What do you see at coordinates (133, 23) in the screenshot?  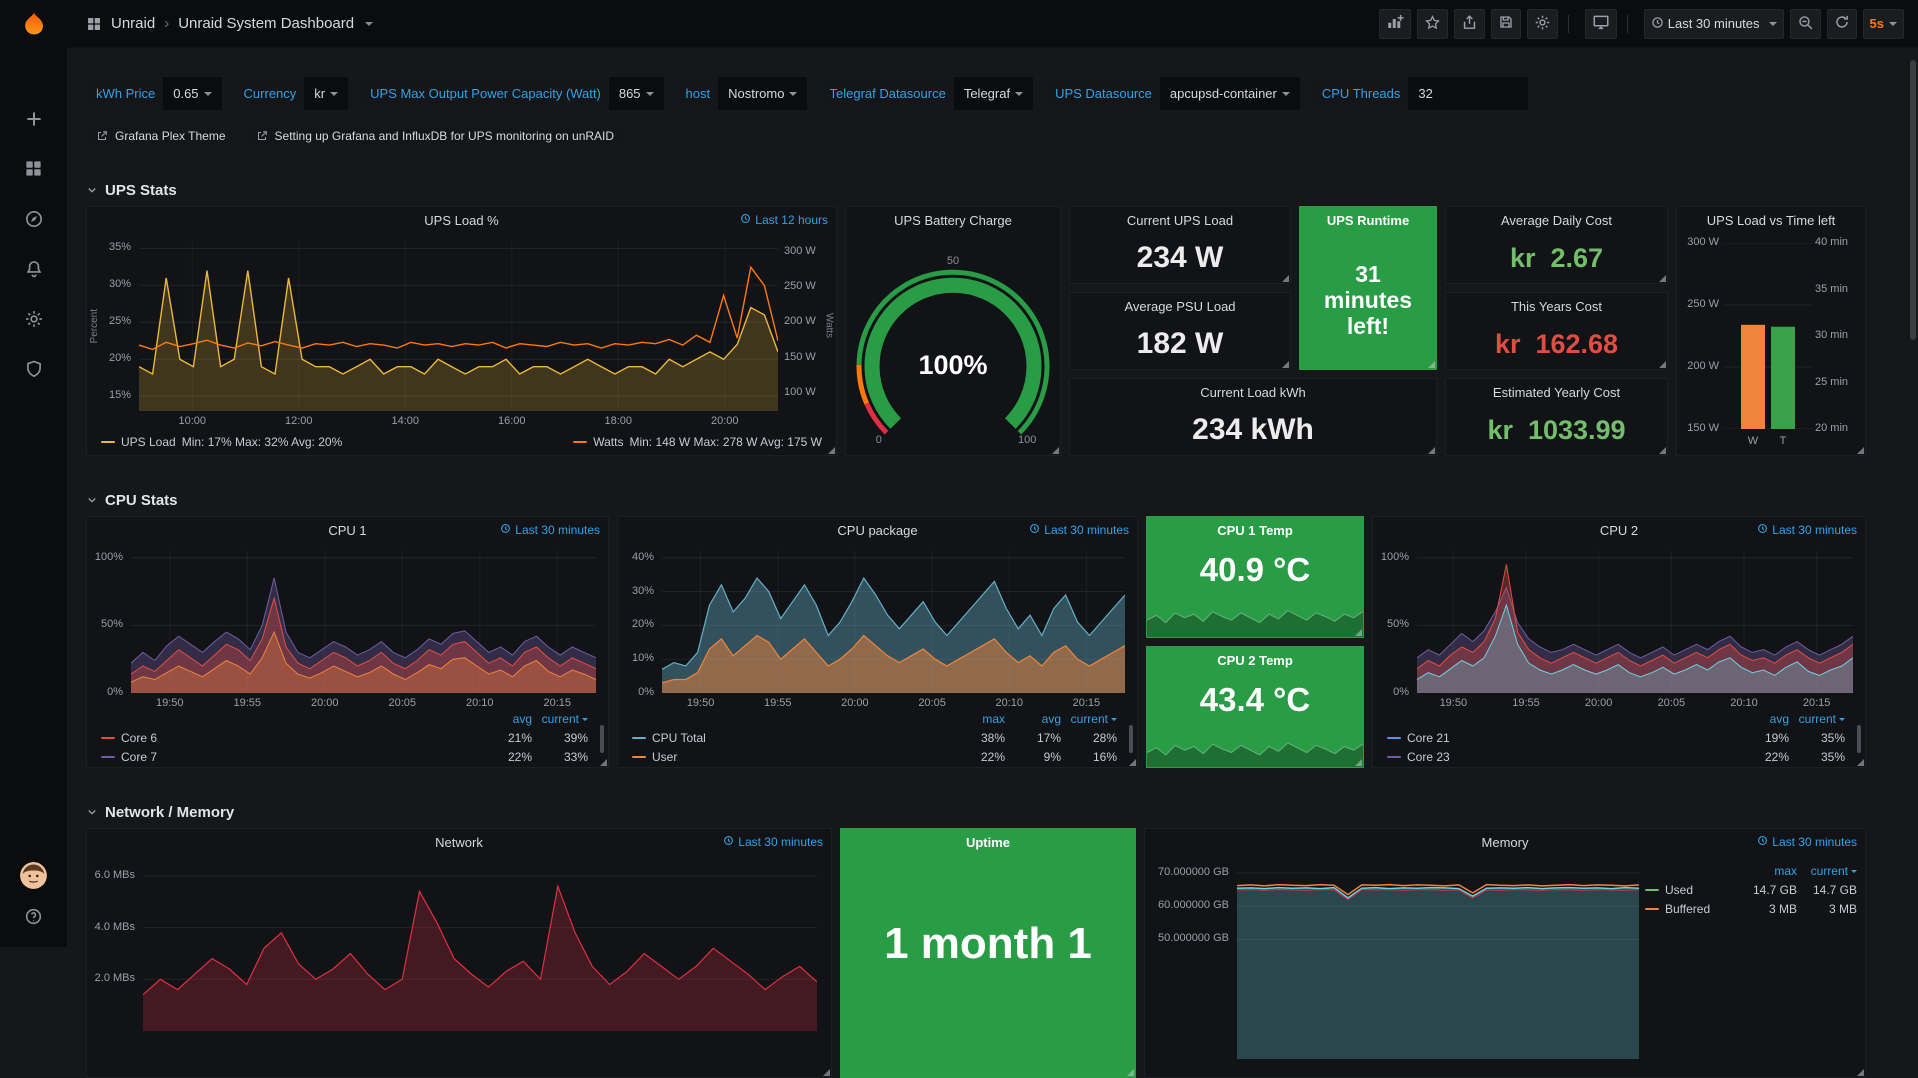 I see `breadcrumb-folder: Unraid` at bounding box center [133, 23].